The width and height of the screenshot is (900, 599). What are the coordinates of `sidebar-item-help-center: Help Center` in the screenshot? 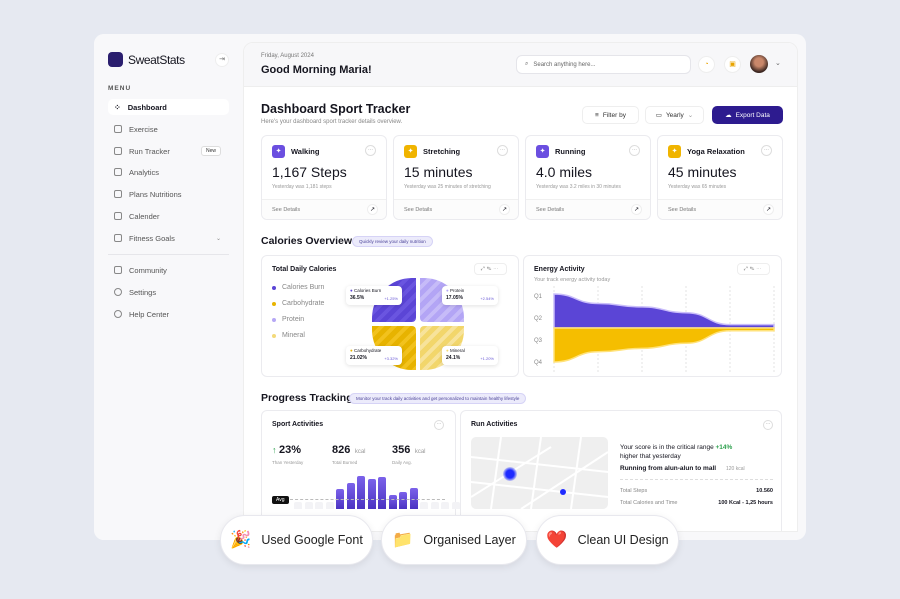 It's located at (168, 314).